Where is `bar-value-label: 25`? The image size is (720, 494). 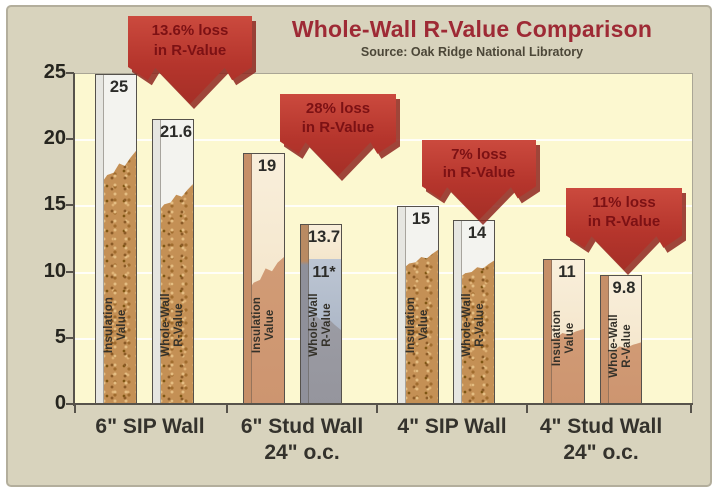
bar-value-label: 25 is located at coordinates (119, 87).